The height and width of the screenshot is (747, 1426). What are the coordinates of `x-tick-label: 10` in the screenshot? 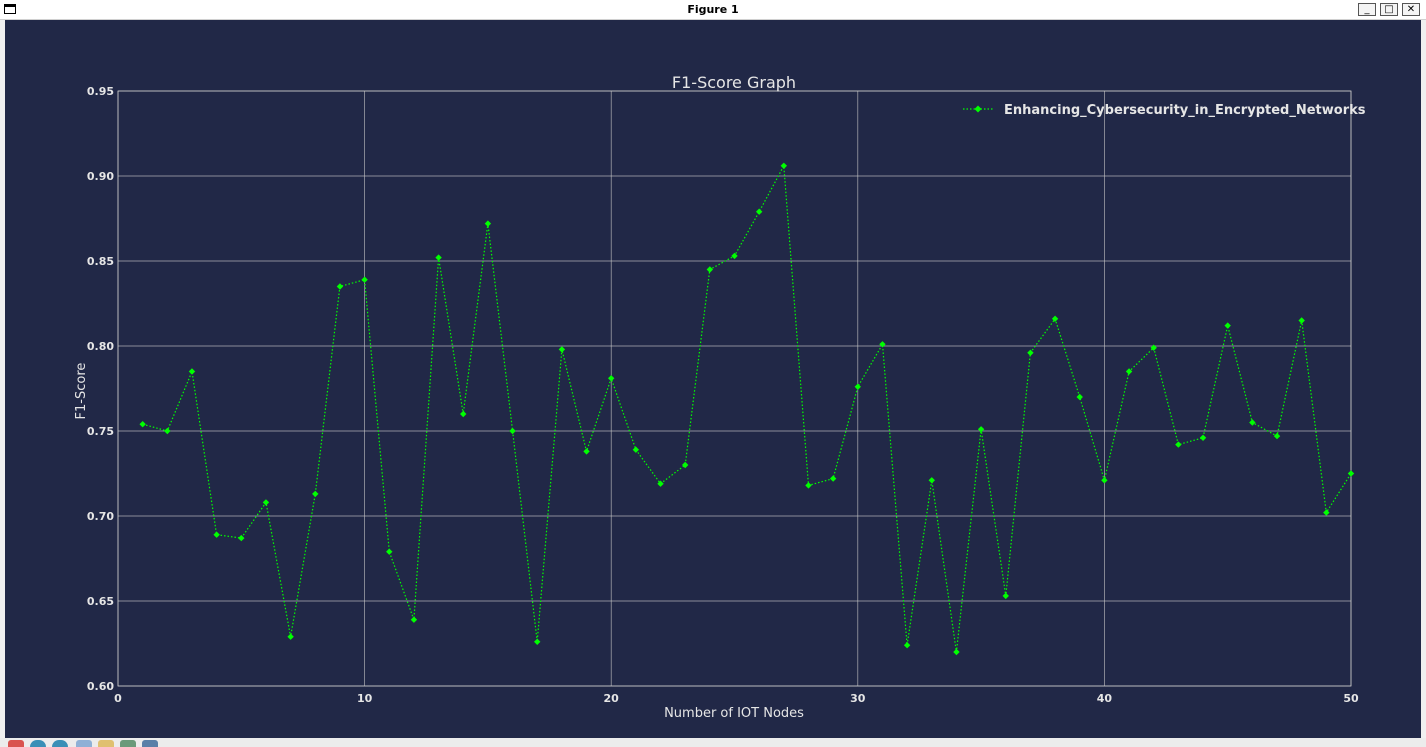 It's located at (365, 698).